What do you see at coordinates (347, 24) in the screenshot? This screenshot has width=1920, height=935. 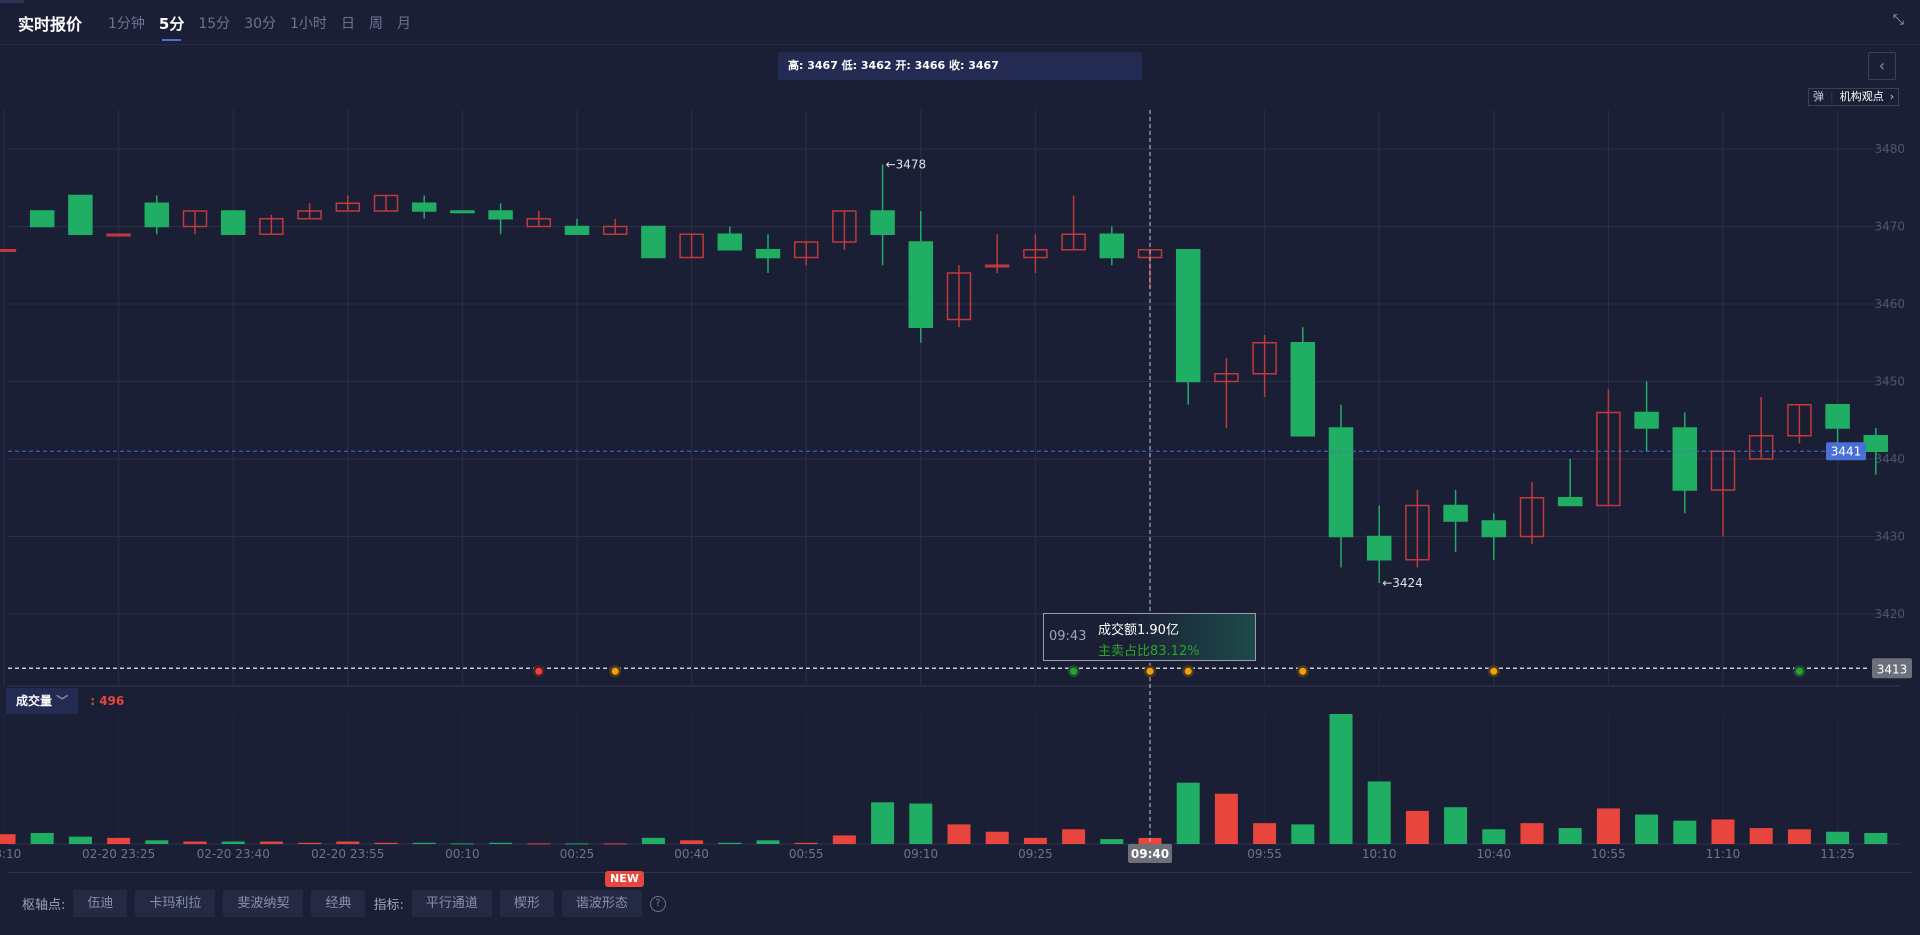 I see `tab-day: 日` at bounding box center [347, 24].